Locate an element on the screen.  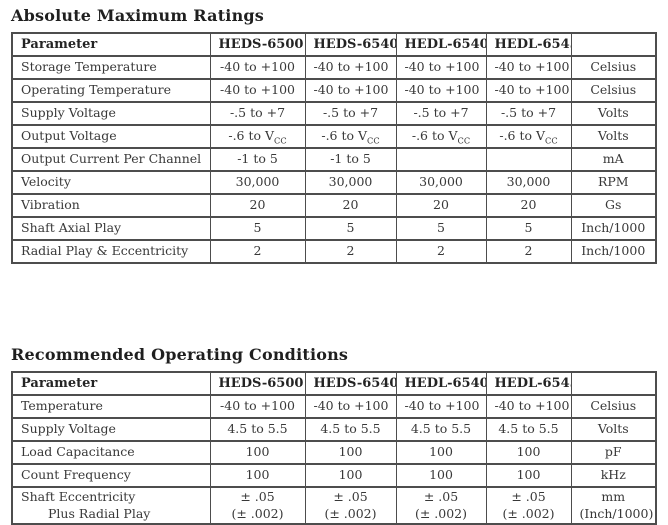
unit-cell: mA is located at coordinates (613, 159).